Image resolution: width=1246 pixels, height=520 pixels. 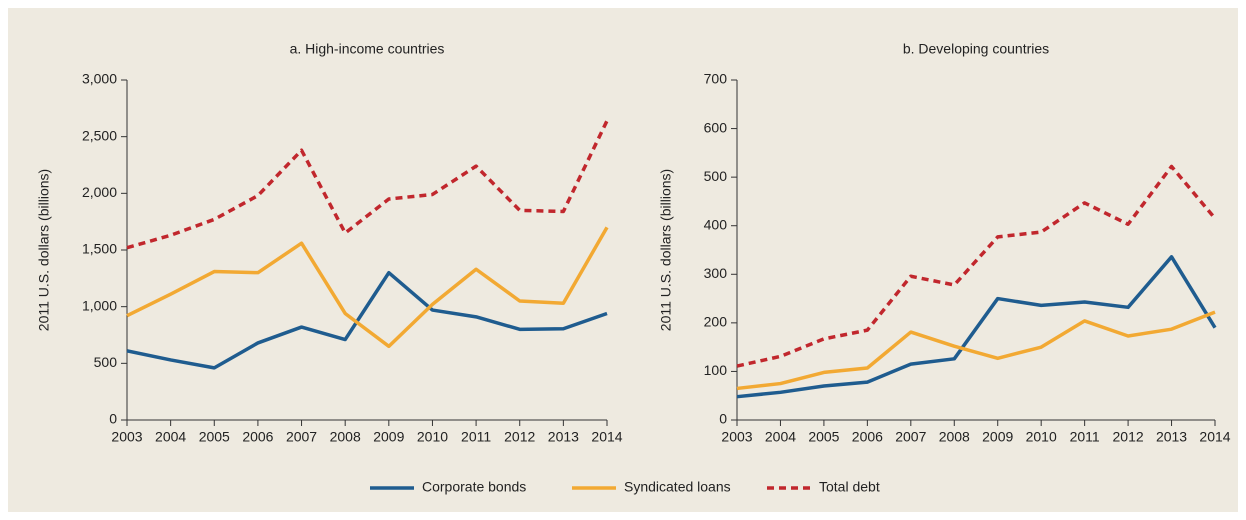 I want to click on y-tick-label: 600, so click(x=716, y=127).